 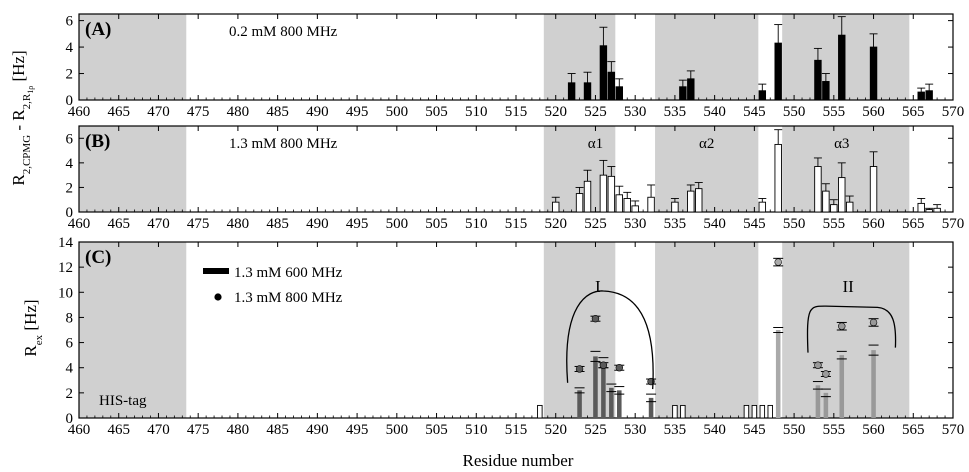 I want to click on x-tick-label: 570, so click(x=953, y=224).